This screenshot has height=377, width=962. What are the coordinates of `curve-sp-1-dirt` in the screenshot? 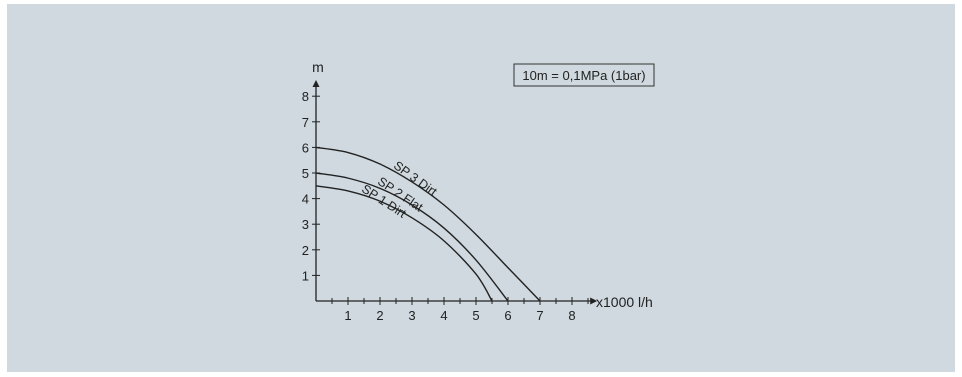 It's located at (404, 243).